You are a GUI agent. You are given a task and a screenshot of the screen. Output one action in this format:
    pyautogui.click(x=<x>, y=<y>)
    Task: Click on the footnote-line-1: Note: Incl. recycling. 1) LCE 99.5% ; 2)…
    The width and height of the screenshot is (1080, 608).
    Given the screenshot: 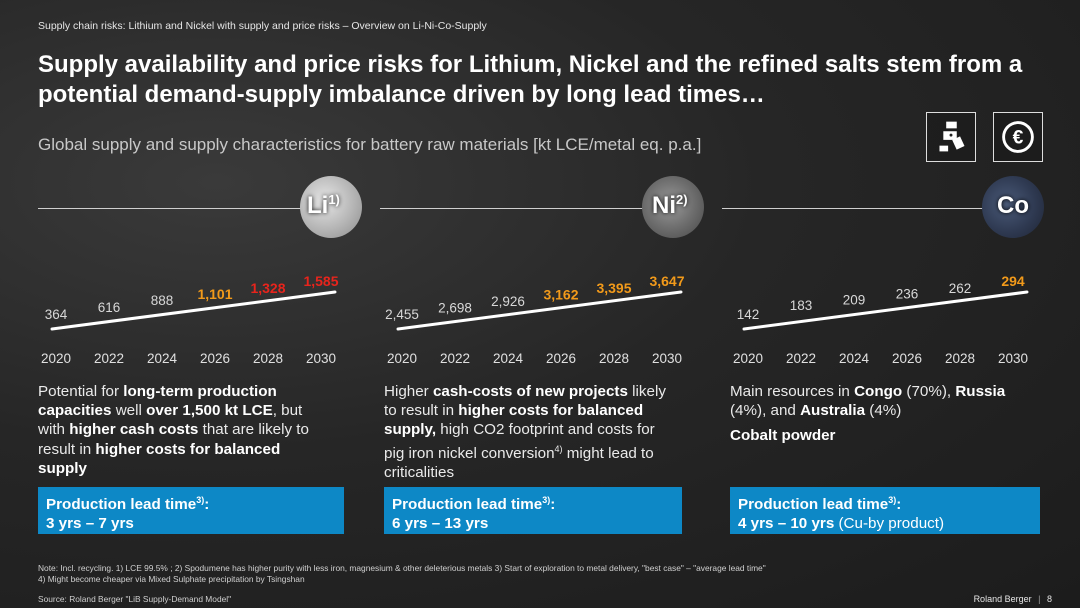 What is the action you would take?
    pyautogui.click(x=402, y=568)
    